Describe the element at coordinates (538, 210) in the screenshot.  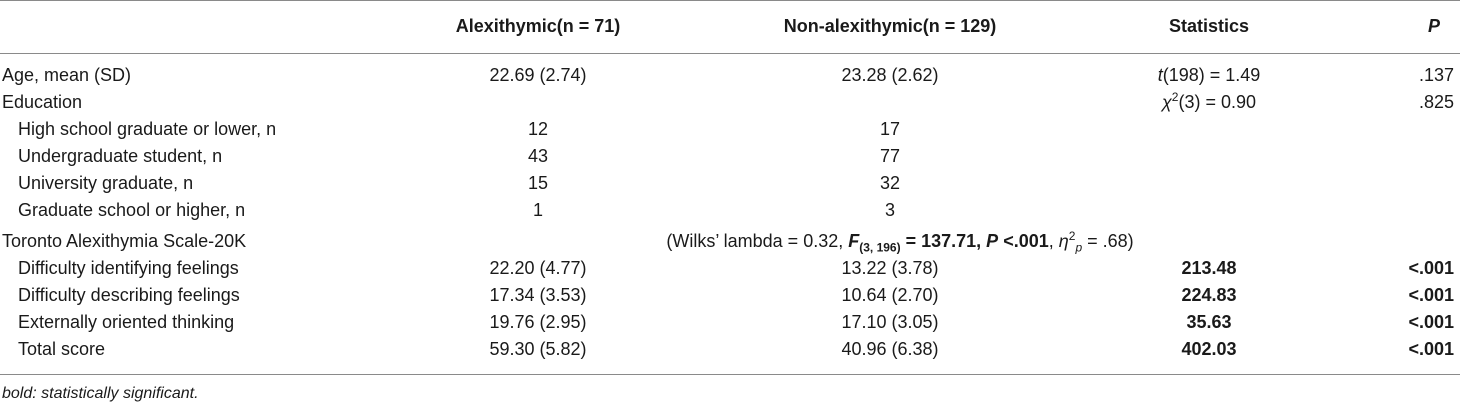
I see `alexithymic-value: 1` at that location.